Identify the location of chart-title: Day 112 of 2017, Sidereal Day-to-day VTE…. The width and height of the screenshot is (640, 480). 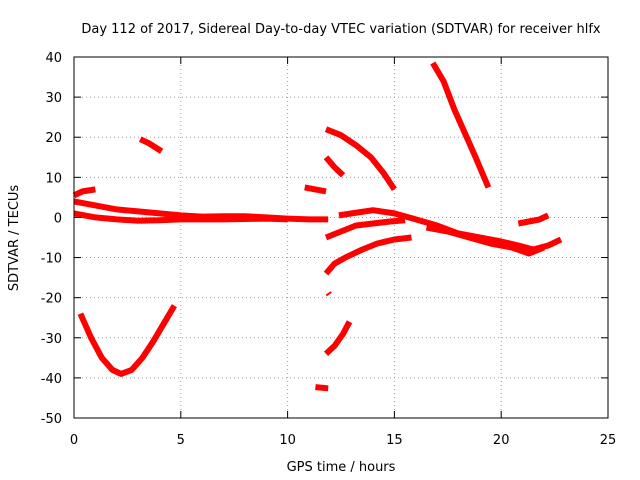
(341, 29).